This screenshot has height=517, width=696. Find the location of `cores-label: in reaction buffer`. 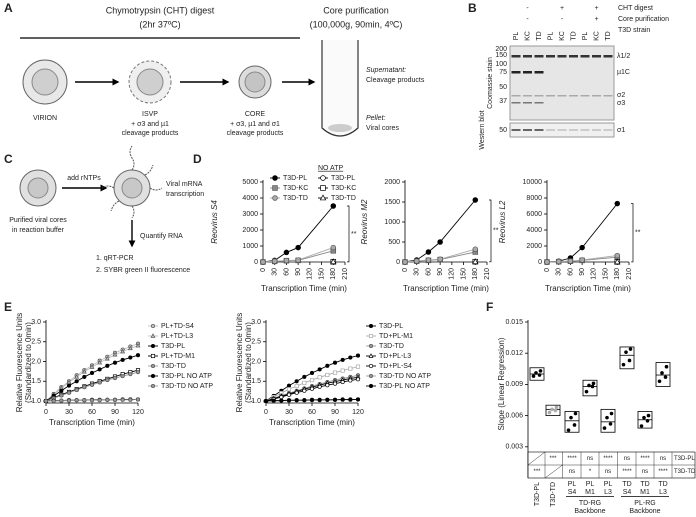

cores-label: in reaction buffer is located at coordinates (38, 230).